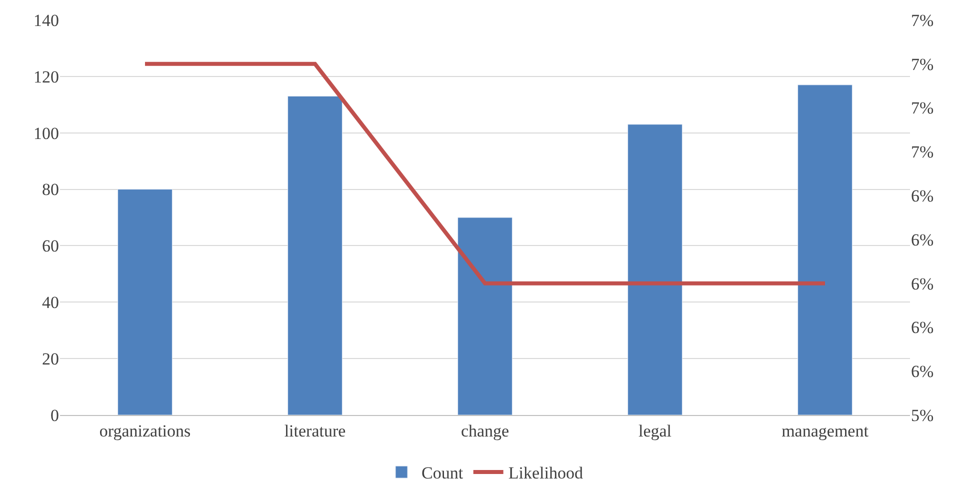  I want to click on legend-label: Likelihood, so click(546, 473).